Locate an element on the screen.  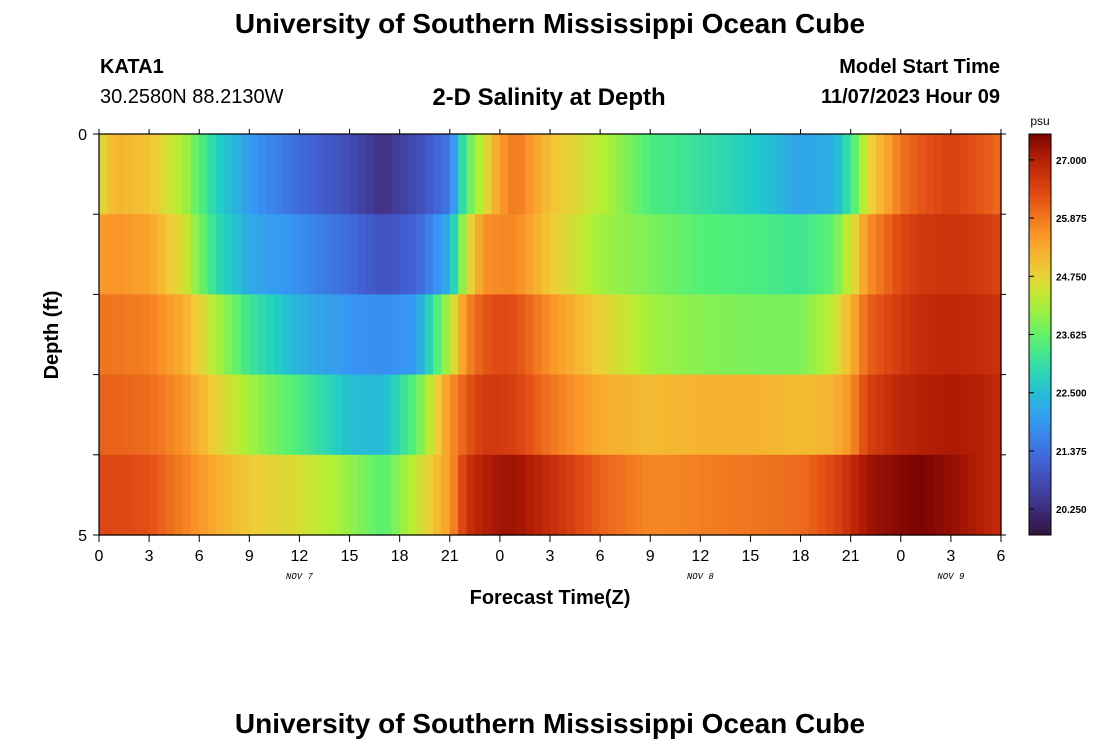
x-tick-label: 15 is located at coordinates (751, 556).